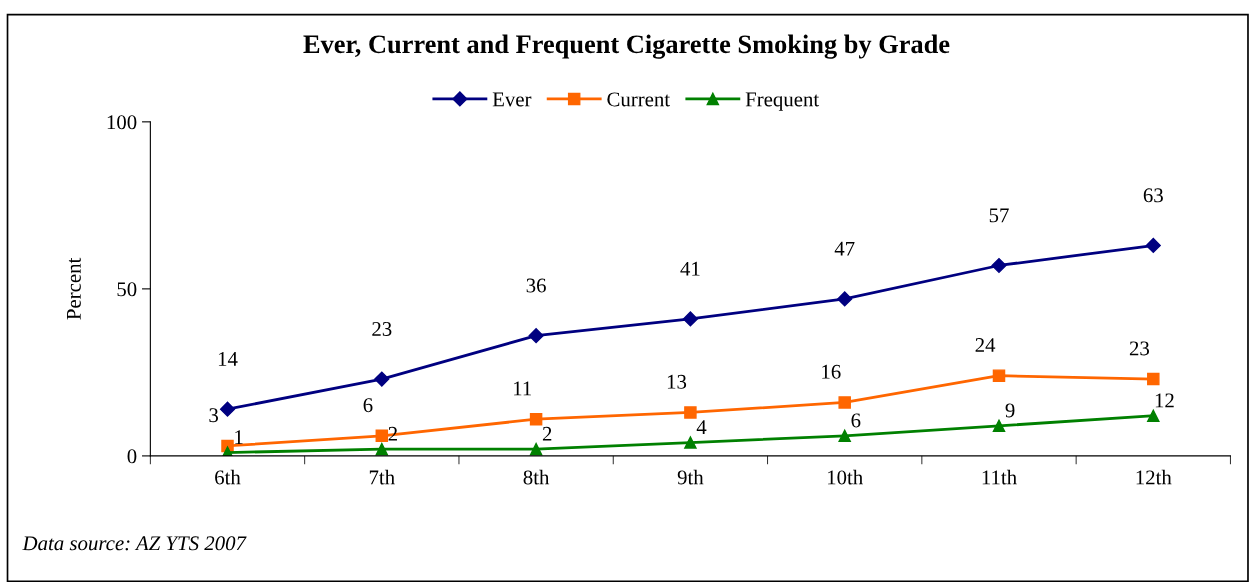 The image size is (1253, 583). What do you see at coordinates (782, 101) in the screenshot?
I see `legend-label: Frequent` at bounding box center [782, 101].